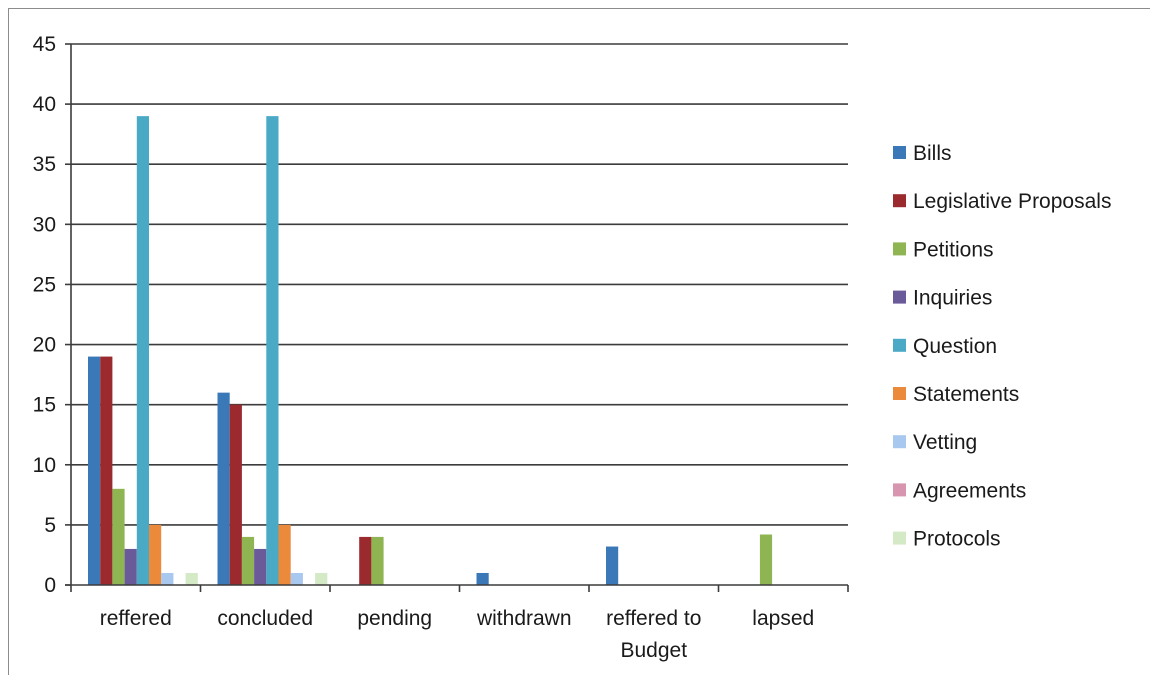 This screenshot has width=1150, height=675. What do you see at coordinates (394, 618) in the screenshot?
I see `category-label: pending` at bounding box center [394, 618].